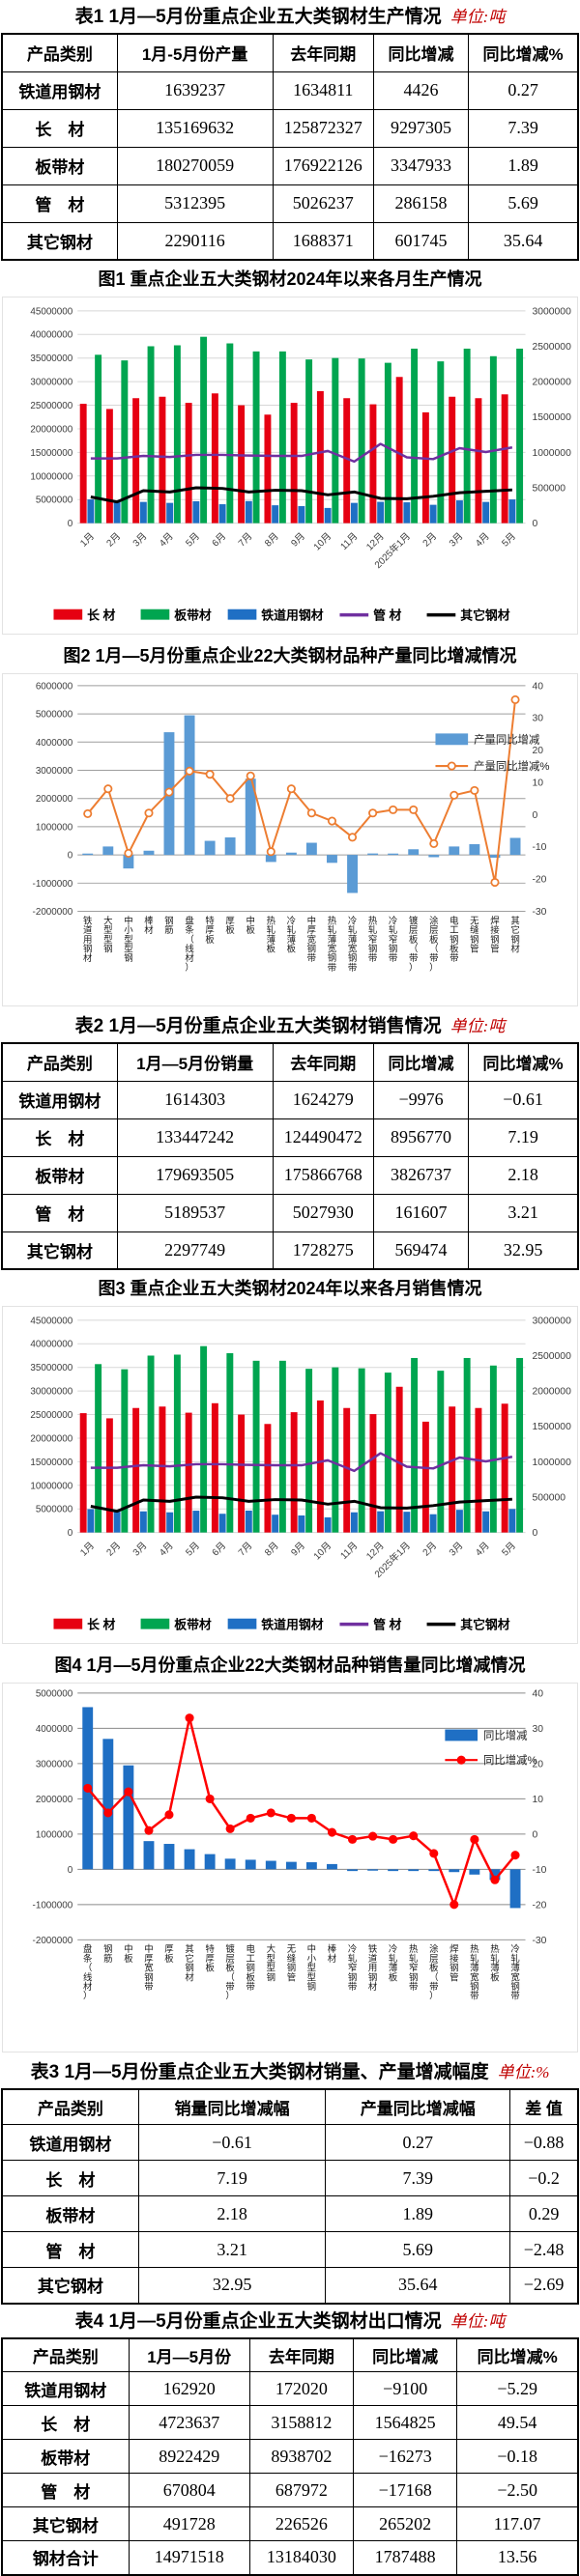 The height and width of the screenshot is (2576, 580). I want to click on svg-text: 30000000, so click(51, 383).